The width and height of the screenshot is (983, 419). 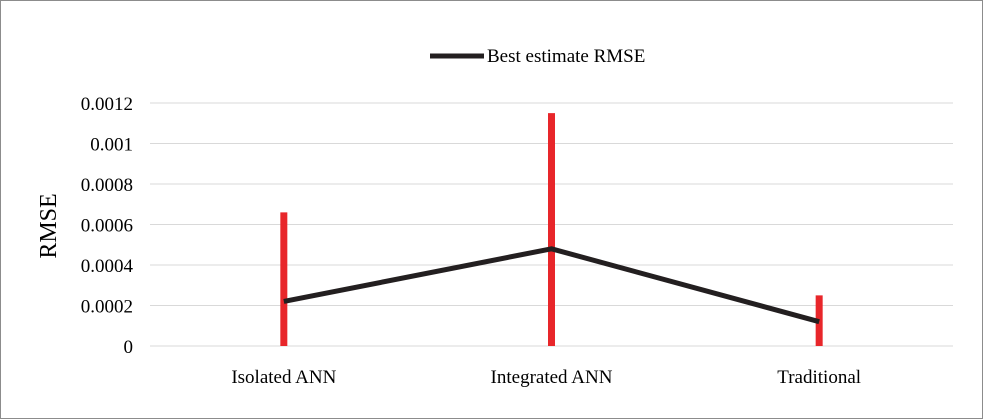 What do you see at coordinates (551, 285) in the screenshot?
I see `series-lines` at bounding box center [551, 285].